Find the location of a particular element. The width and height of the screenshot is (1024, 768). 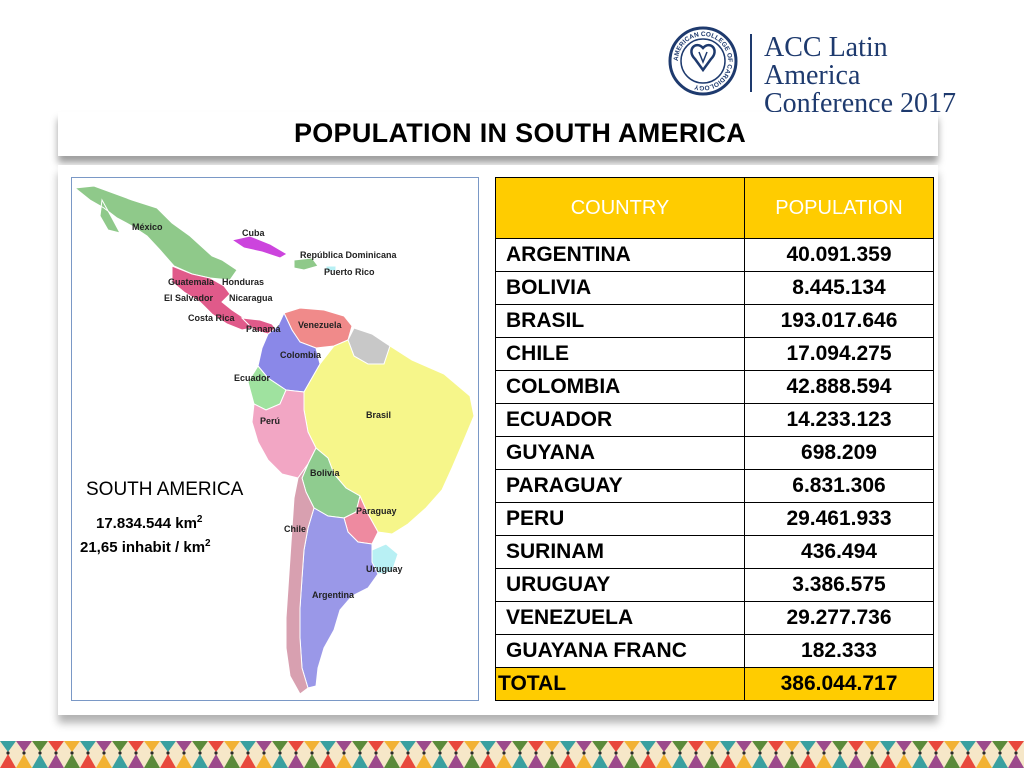

region-area-value: 17.834.544 km is located at coordinates (146, 523).